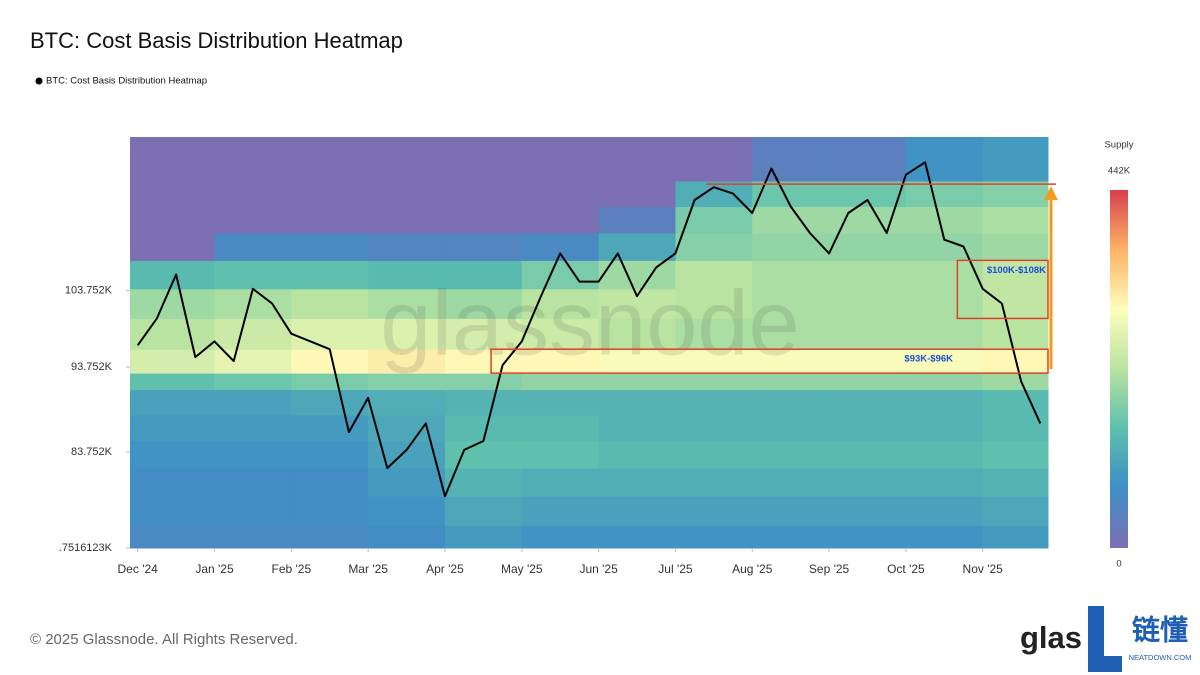 The height and width of the screenshot is (675, 1200). What do you see at coordinates (89, 291) in the screenshot?
I see `y-tick-label: 103.752K` at bounding box center [89, 291].